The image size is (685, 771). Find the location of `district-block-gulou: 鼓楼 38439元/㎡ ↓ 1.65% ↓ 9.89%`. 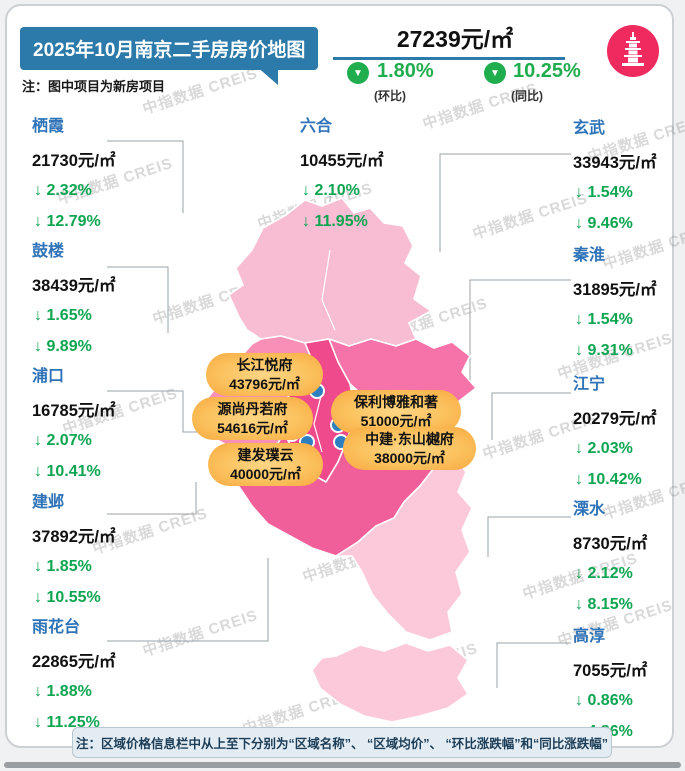

district-block-gulou: 鼓楼 38439元/㎡ ↓ 1.65% ↓ 9.89% is located at coordinates (107, 303).